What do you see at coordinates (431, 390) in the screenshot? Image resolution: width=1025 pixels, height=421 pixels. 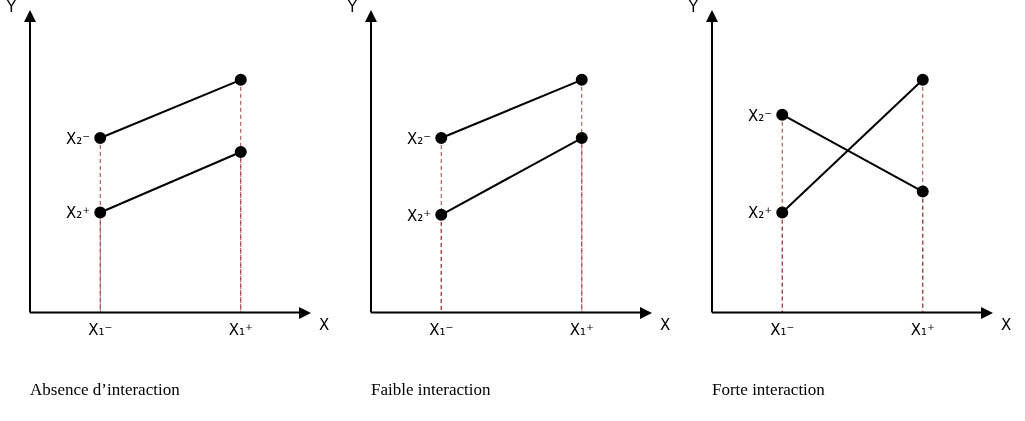 I see `text: Faible interaction` at bounding box center [431, 390].